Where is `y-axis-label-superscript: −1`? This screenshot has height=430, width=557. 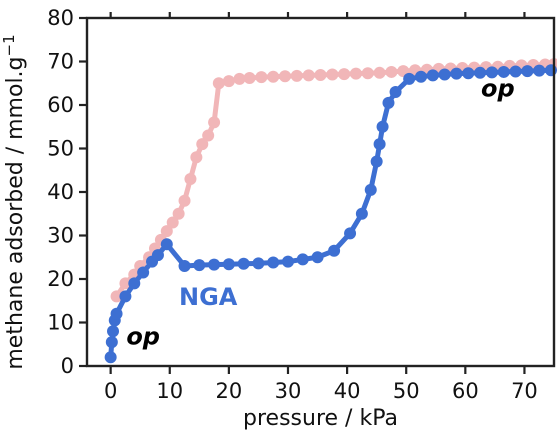 y-axis-label-superscript: −1 is located at coordinates (9, 45).